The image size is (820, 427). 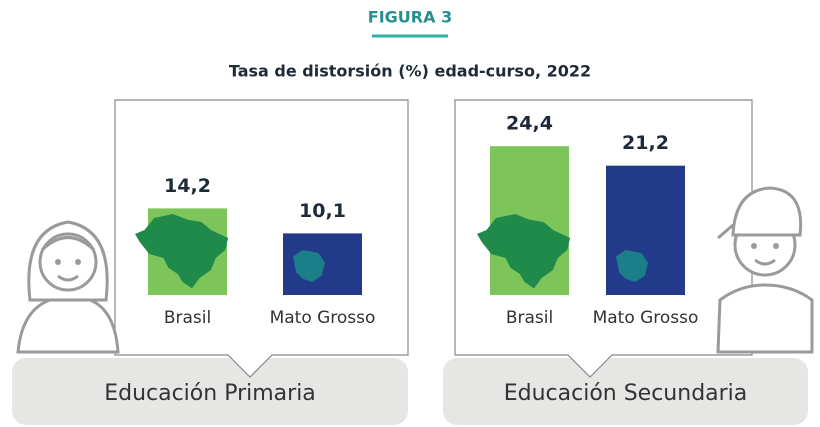 What do you see at coordinates (68, 262) in the screenshot?
I see `girl-face` at bounding box center [68, 262].